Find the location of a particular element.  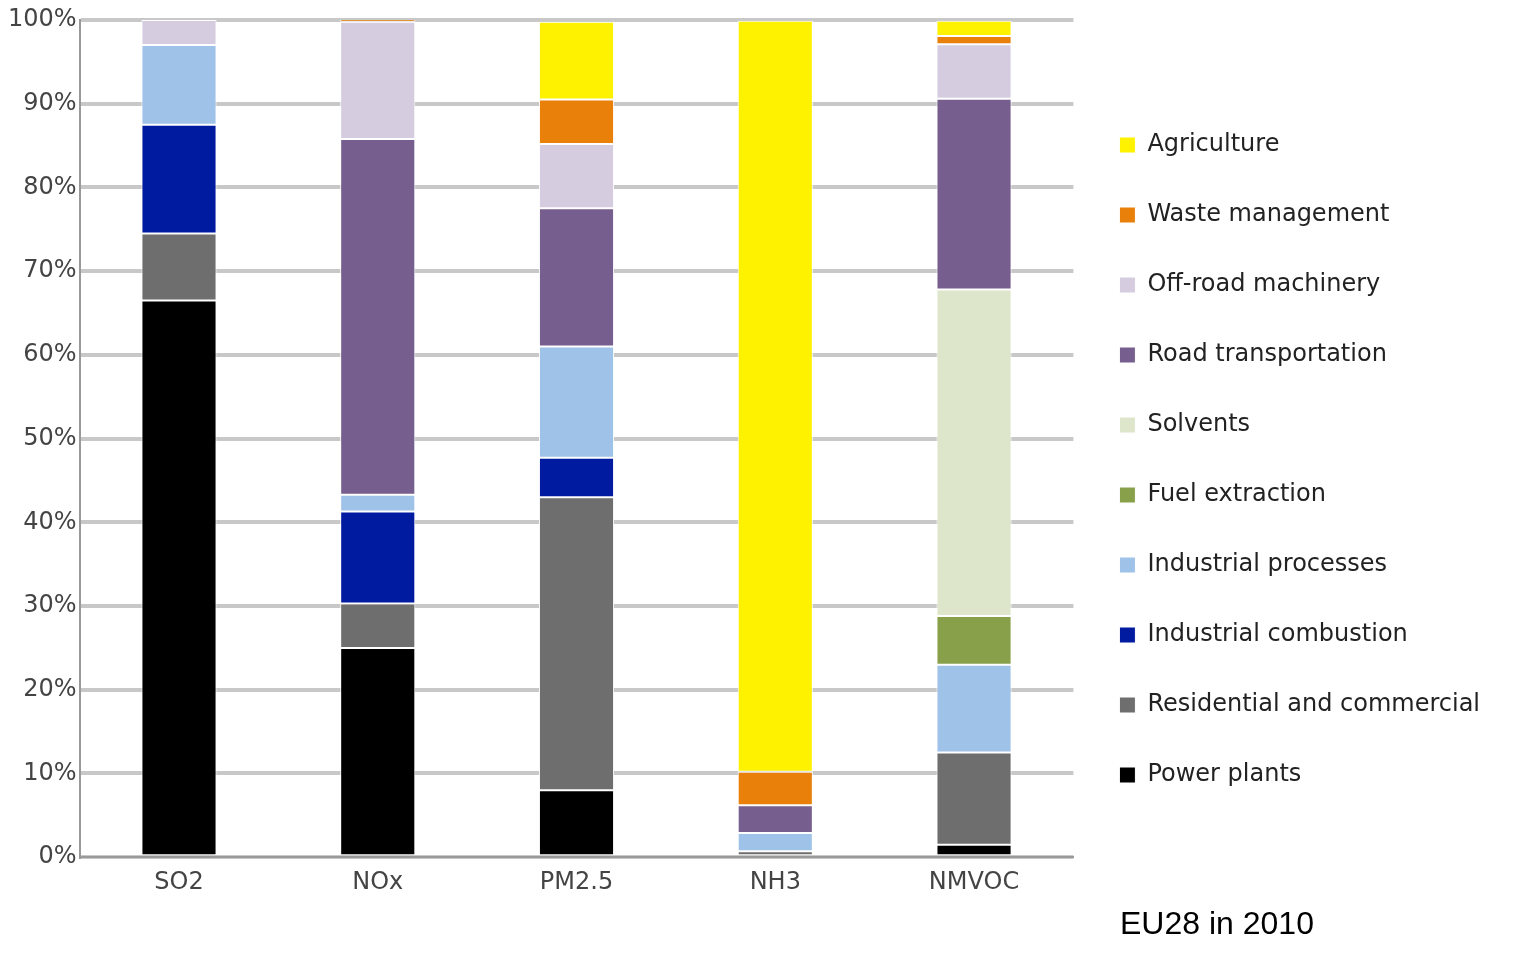

y-tick-label: 40% is located at coordinates (50, 520).